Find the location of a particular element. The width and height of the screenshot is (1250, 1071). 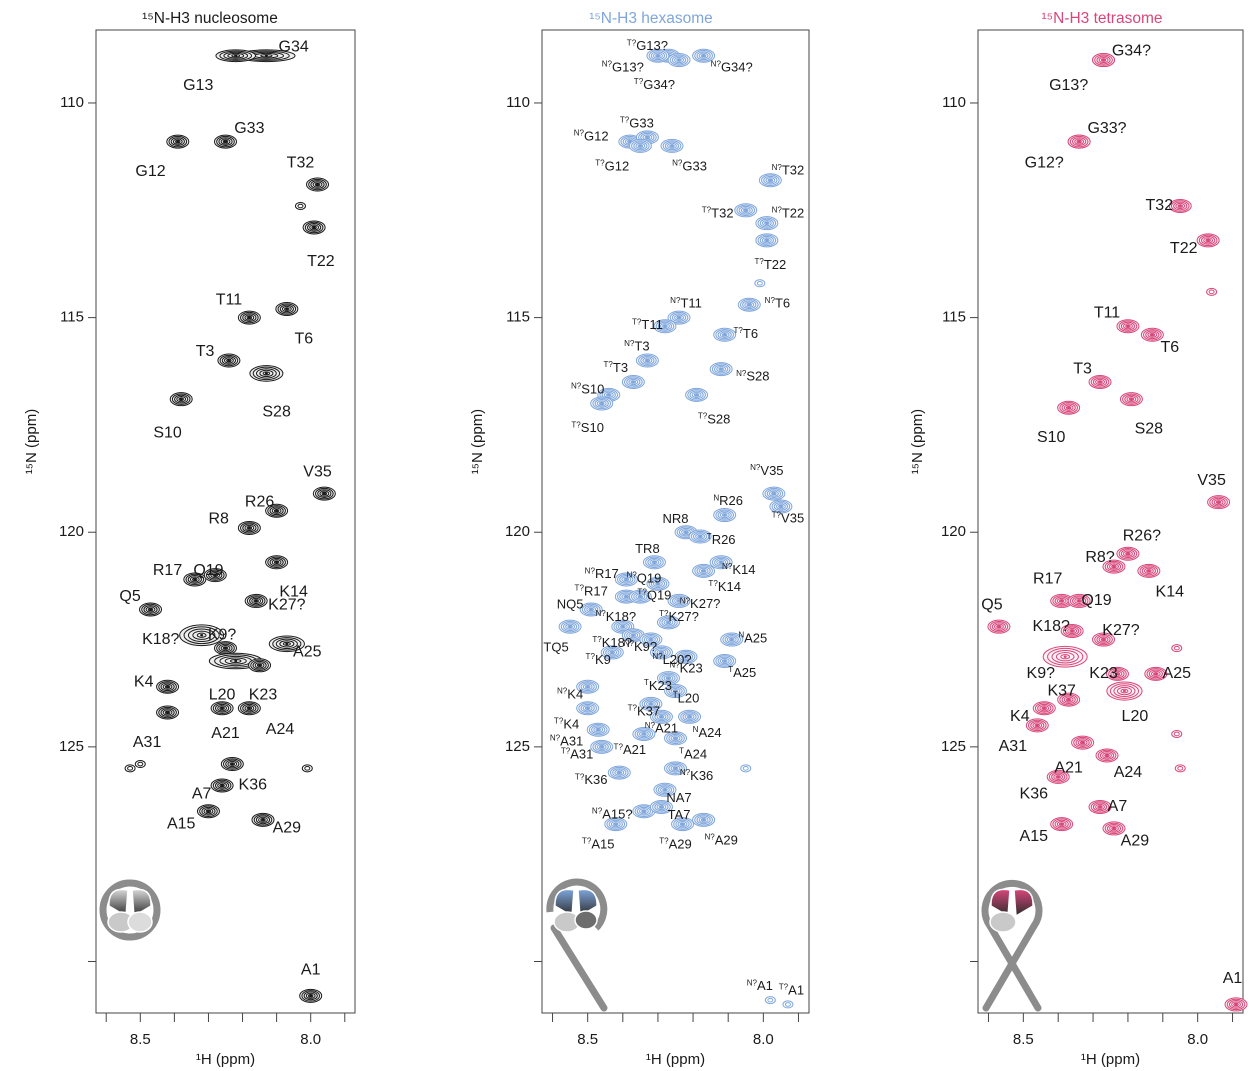

x-tick-label: 8.0 is located at coordinates (310, 1039).